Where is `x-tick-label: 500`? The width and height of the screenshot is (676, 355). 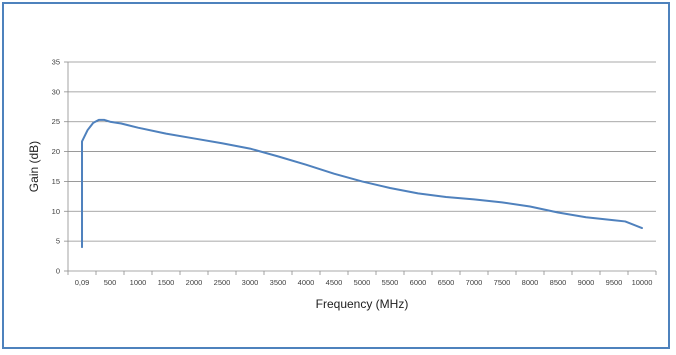 x-tick-label: 500 is located at coordinates (110, 282).